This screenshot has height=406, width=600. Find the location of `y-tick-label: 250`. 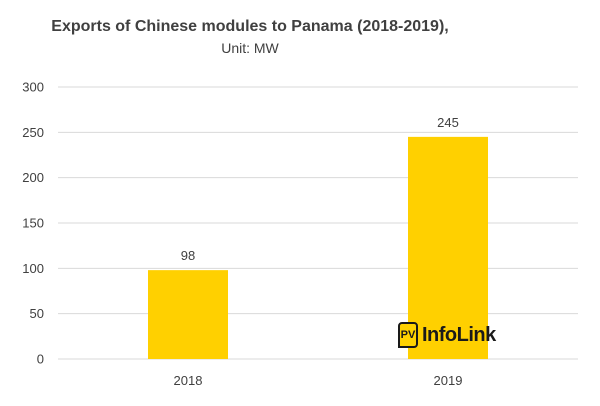

y-tick-label: 250 is located at coordinates (33, 132).